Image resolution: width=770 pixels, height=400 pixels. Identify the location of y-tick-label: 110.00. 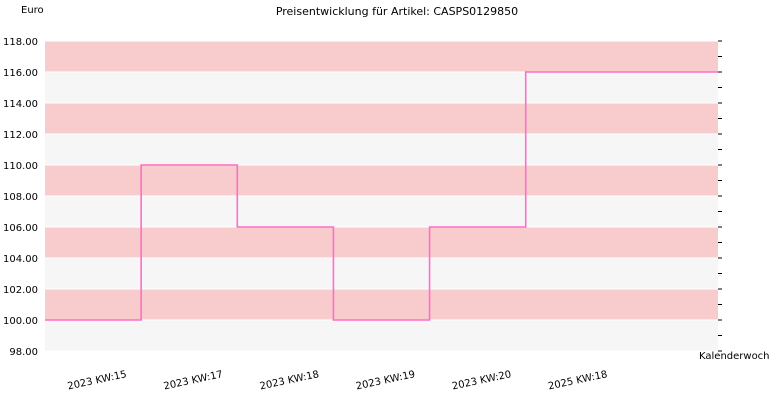
(20, 166).